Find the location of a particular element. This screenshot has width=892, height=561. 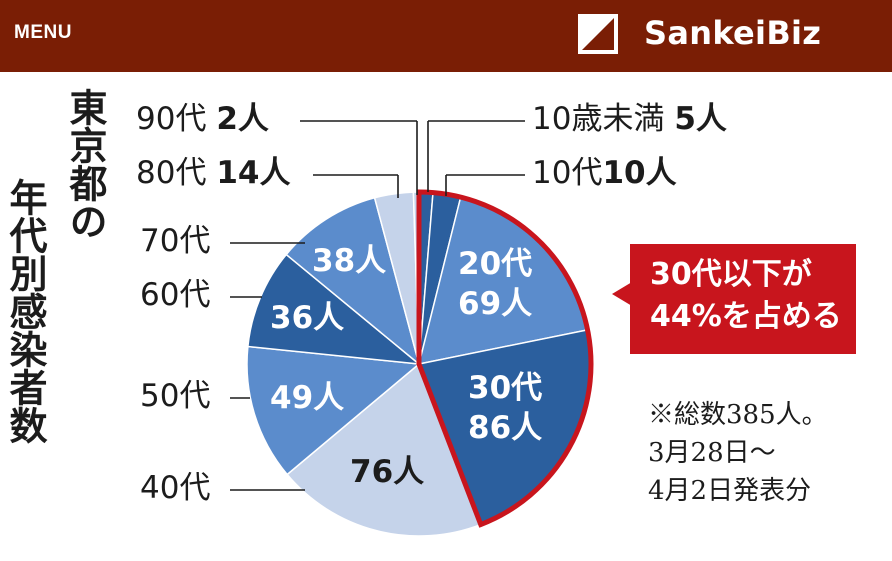

label-under10: 10歳未満 5人 is located at coordinates (629, 119).